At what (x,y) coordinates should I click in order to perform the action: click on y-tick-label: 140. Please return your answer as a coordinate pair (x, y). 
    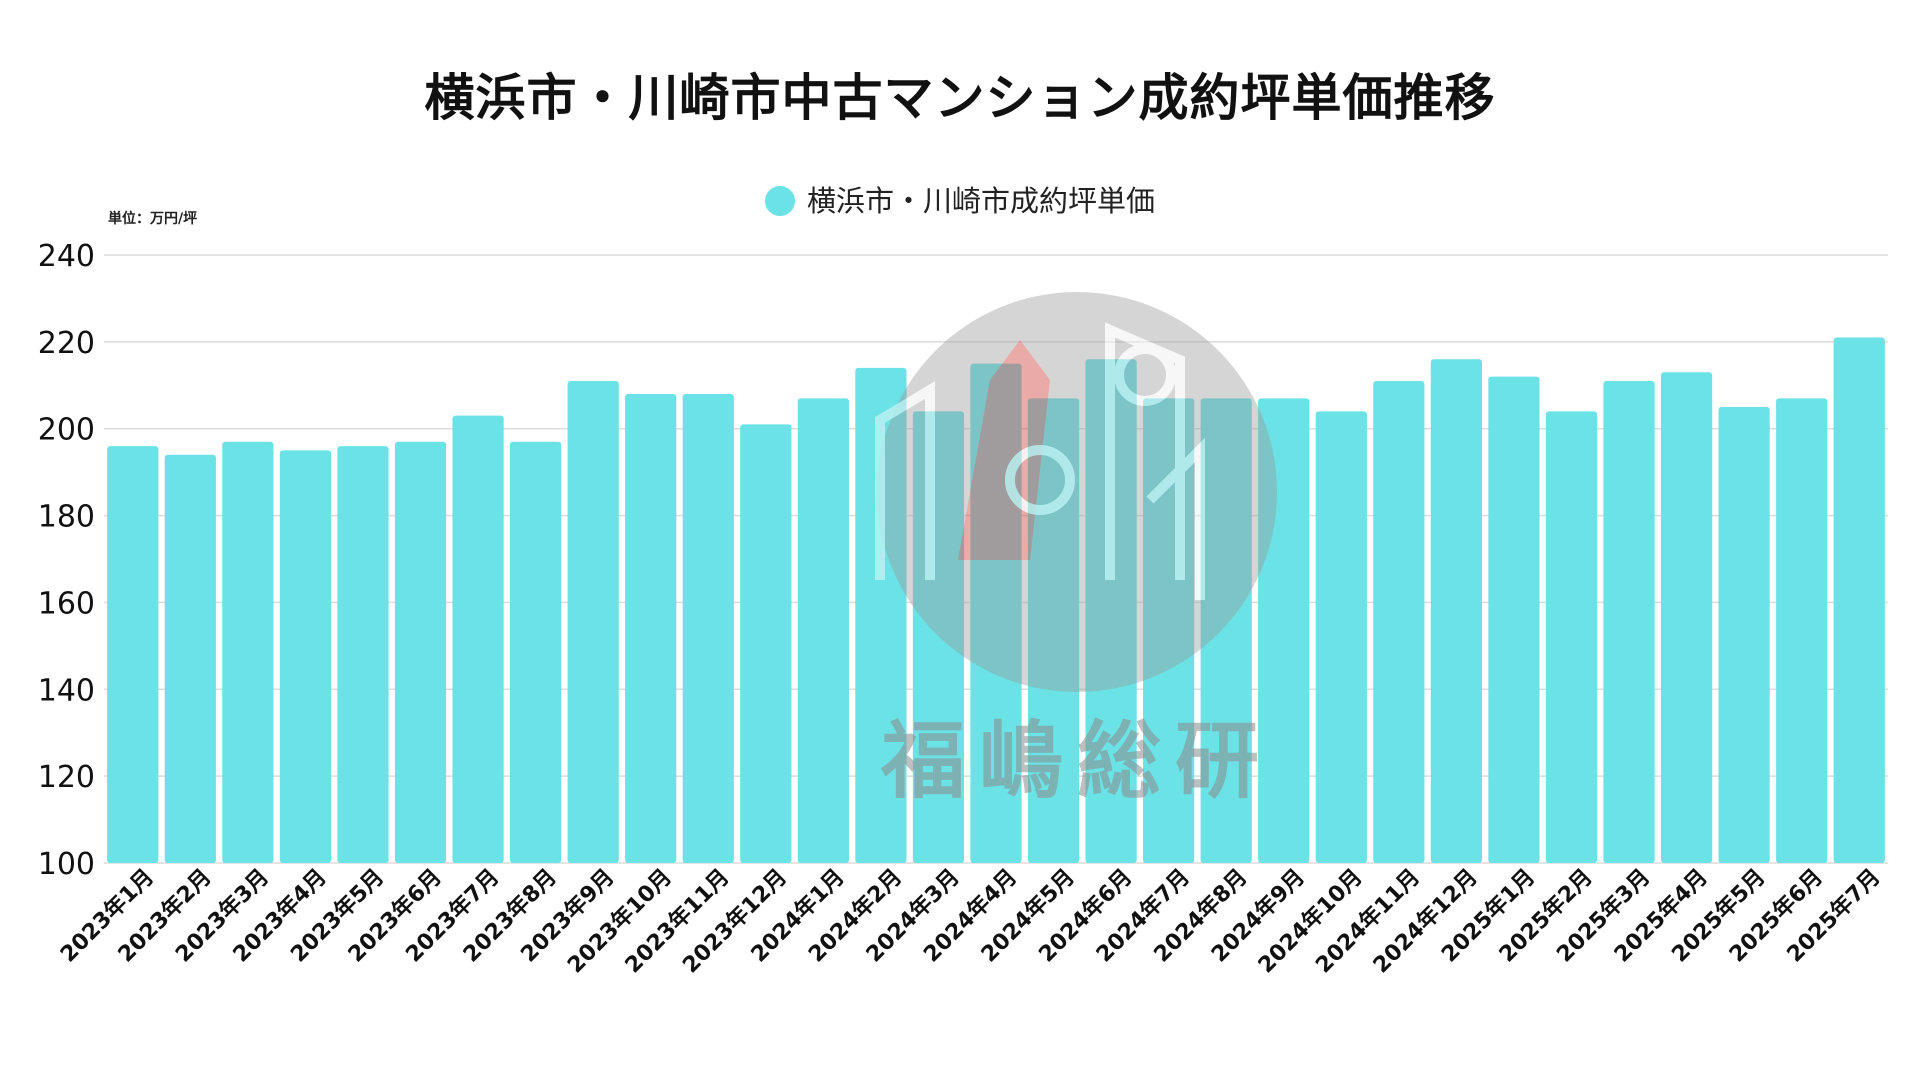
    Looking at the image, I should click on (66, 690).